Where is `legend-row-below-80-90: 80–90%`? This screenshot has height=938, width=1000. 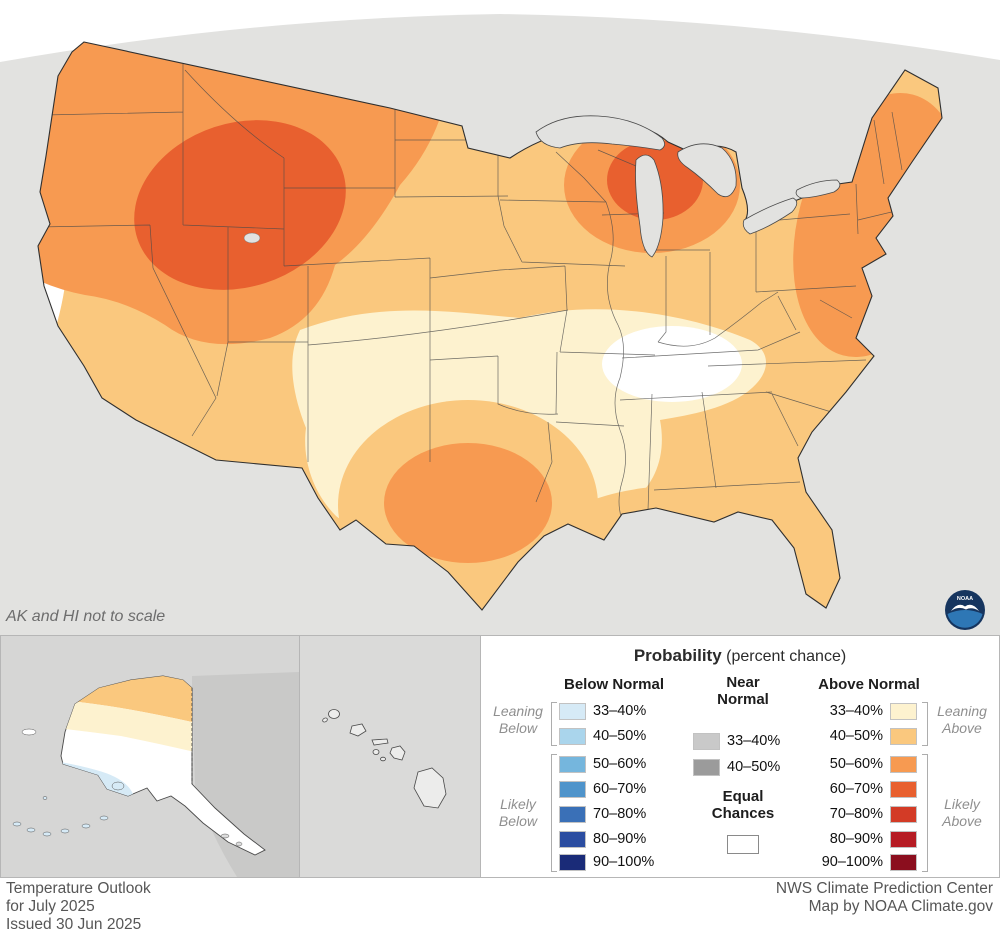 legend-row-below-80-90: 80–90% is located at coordinates (602, 839).